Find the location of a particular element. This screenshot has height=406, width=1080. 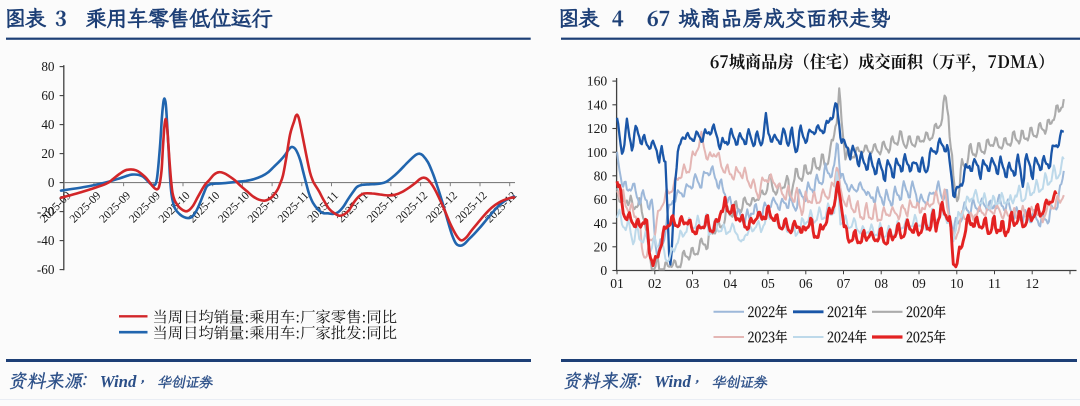

svg-text: -40 is located at coordinates (46, 240).